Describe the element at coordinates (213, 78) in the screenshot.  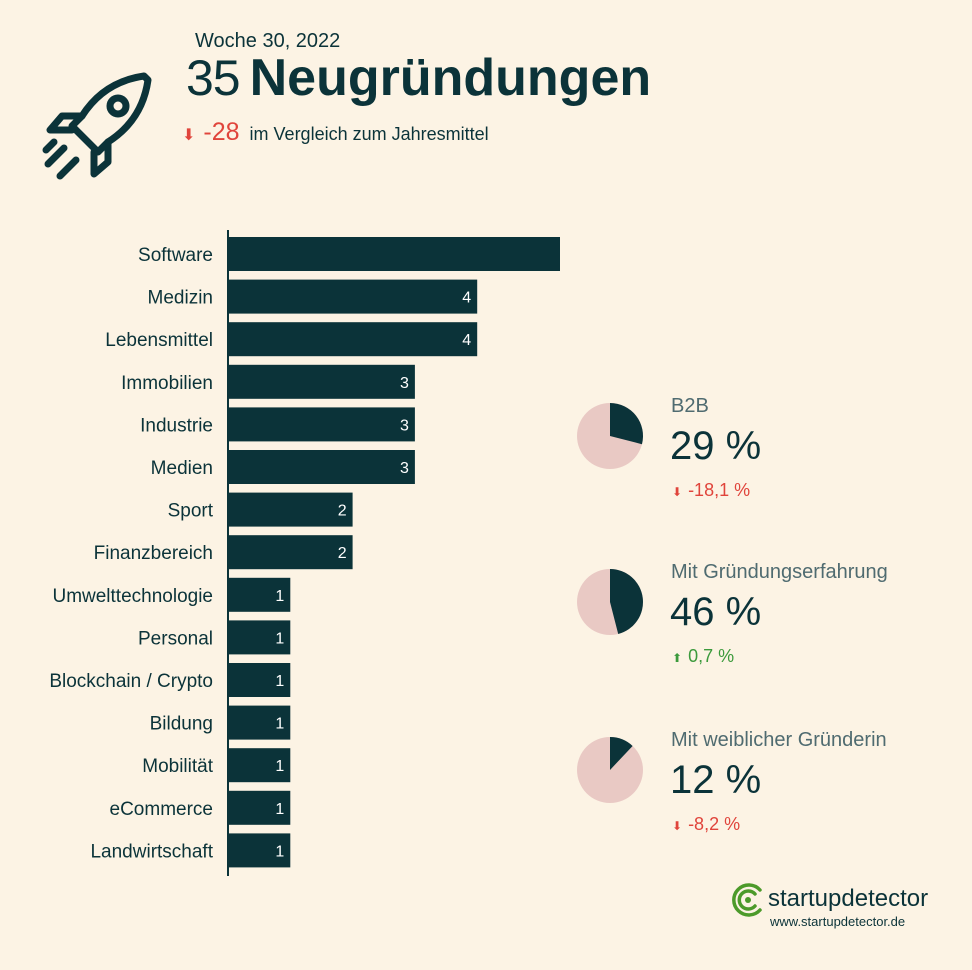
I see `founding-count: 35` at that location.